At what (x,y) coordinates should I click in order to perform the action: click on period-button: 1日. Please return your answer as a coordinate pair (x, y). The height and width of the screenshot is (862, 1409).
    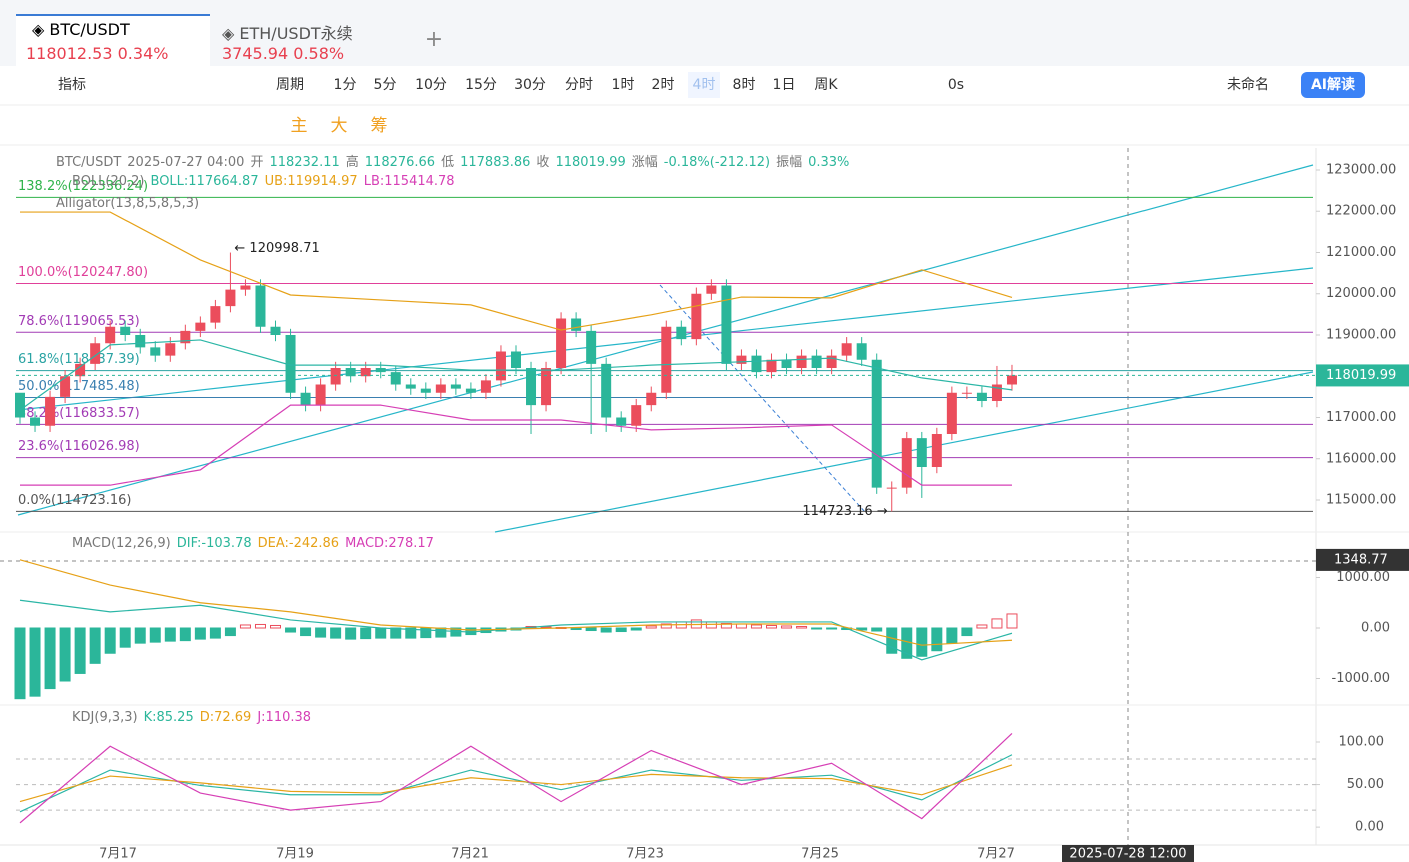
    Looking at the image, I should click on (784, 85).